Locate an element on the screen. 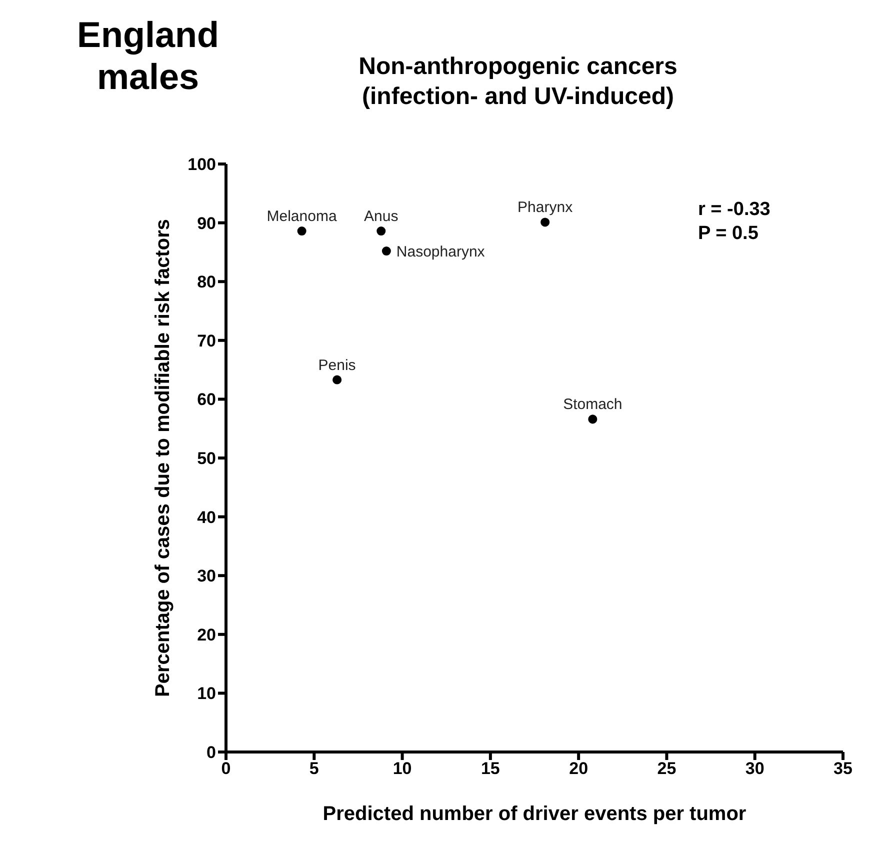  chart-subtitle: Non-anthropogenic cancers (infection- and UV-induced) is located at coordinates (518, 82).